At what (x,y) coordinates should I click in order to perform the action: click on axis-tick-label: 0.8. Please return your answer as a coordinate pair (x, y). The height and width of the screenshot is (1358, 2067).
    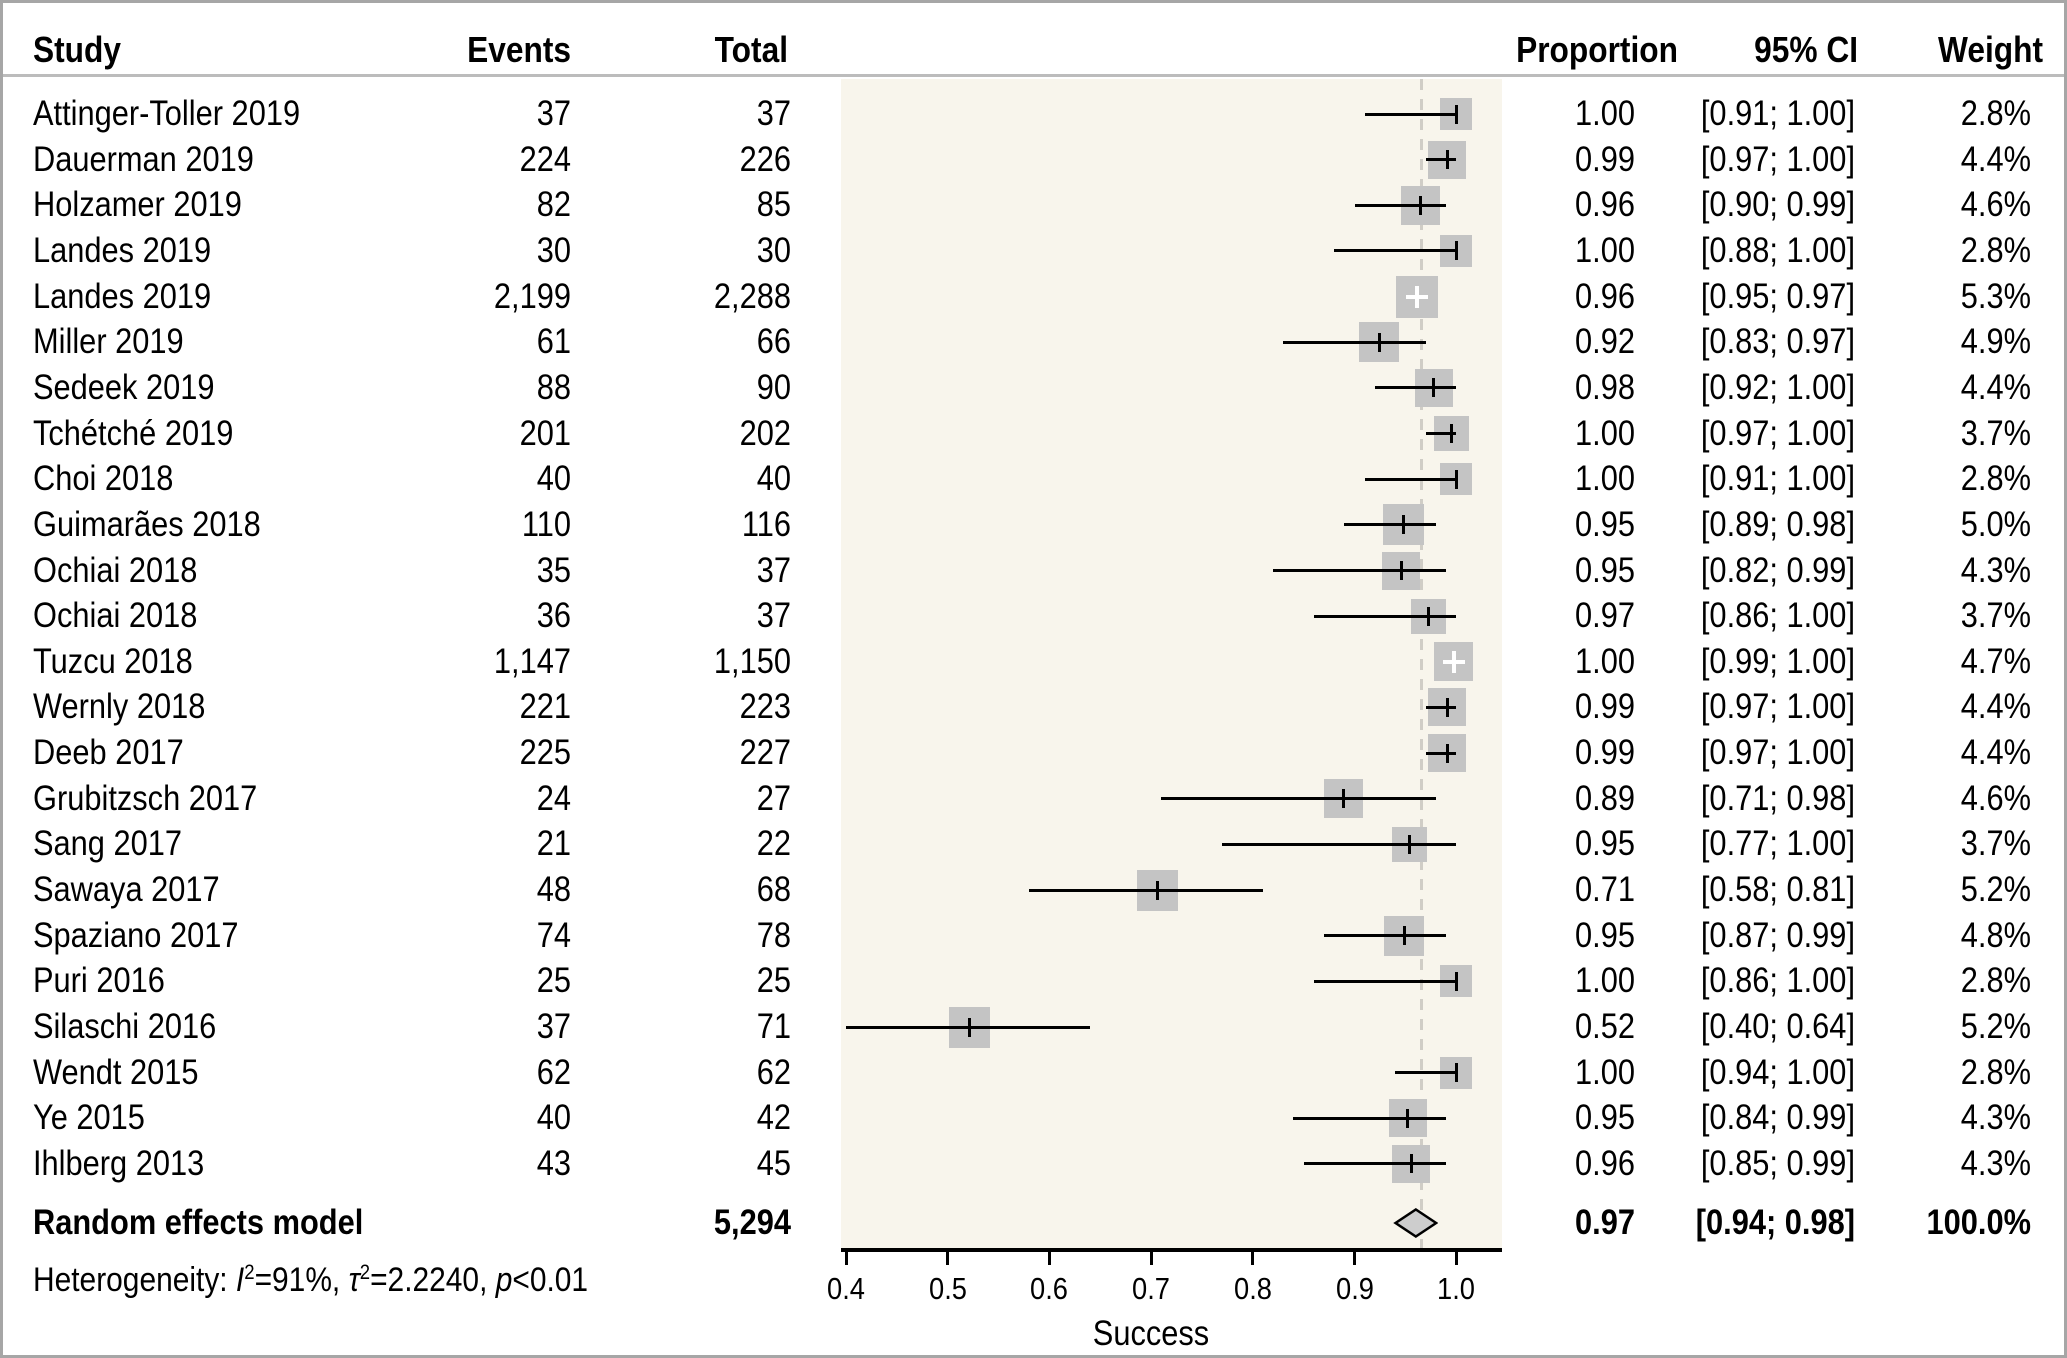
    Looking at the image, I should click on (1252, 1288).